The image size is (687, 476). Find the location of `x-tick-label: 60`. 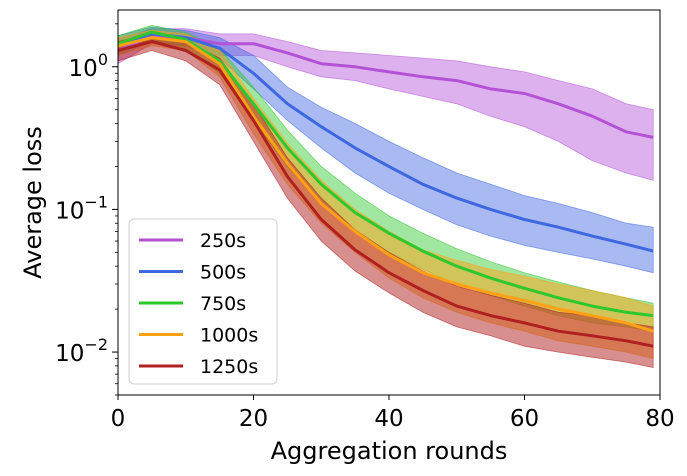

x-tick-label: 60 is located at coordinates (524, 419).